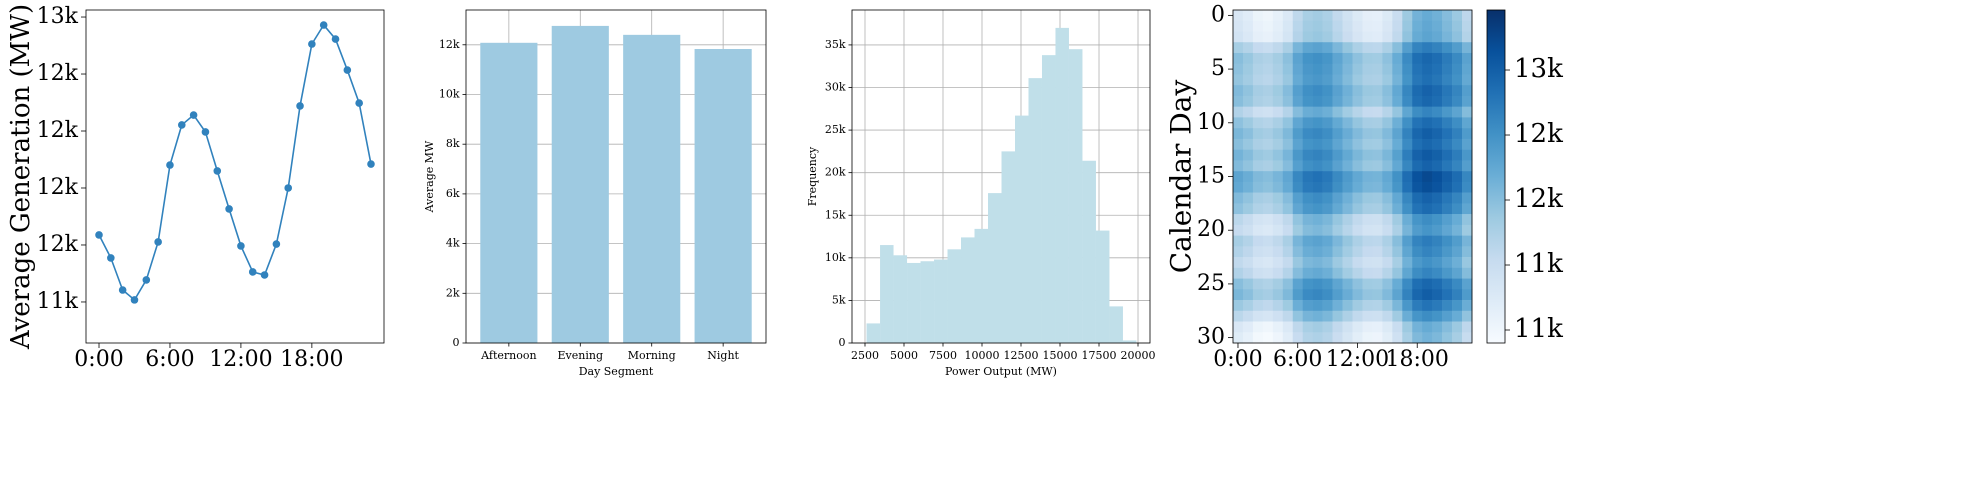 The width and height of the screenshot is (1985, 489). What do you see at coordinates (968, 290) in the screenshot?
I see `histogram-bar` at bounding box center [968, 290].